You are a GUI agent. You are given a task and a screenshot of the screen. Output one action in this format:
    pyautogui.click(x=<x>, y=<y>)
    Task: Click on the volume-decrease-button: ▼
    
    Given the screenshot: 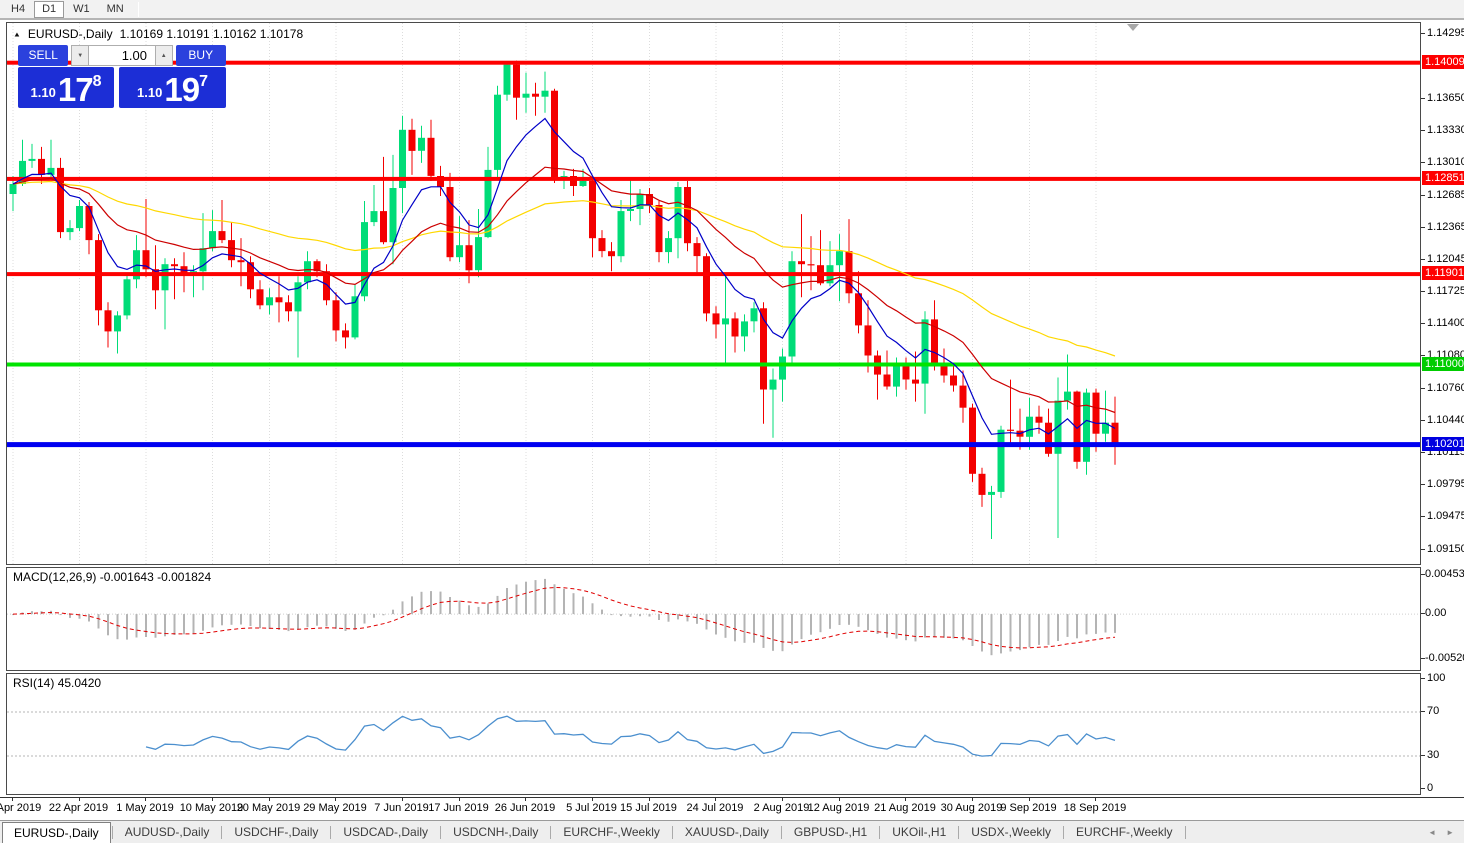 What is the action you would take?
    pyautogui.click(x=80, y=55)
    